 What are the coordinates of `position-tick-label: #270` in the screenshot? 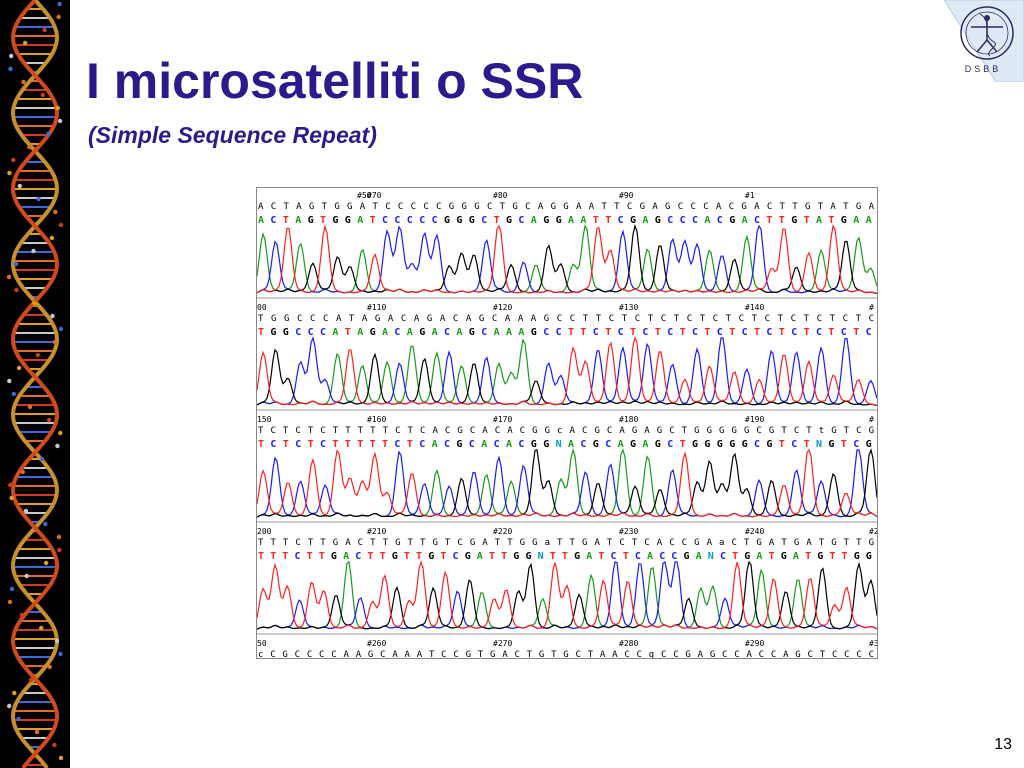 It's located at (502, 643).